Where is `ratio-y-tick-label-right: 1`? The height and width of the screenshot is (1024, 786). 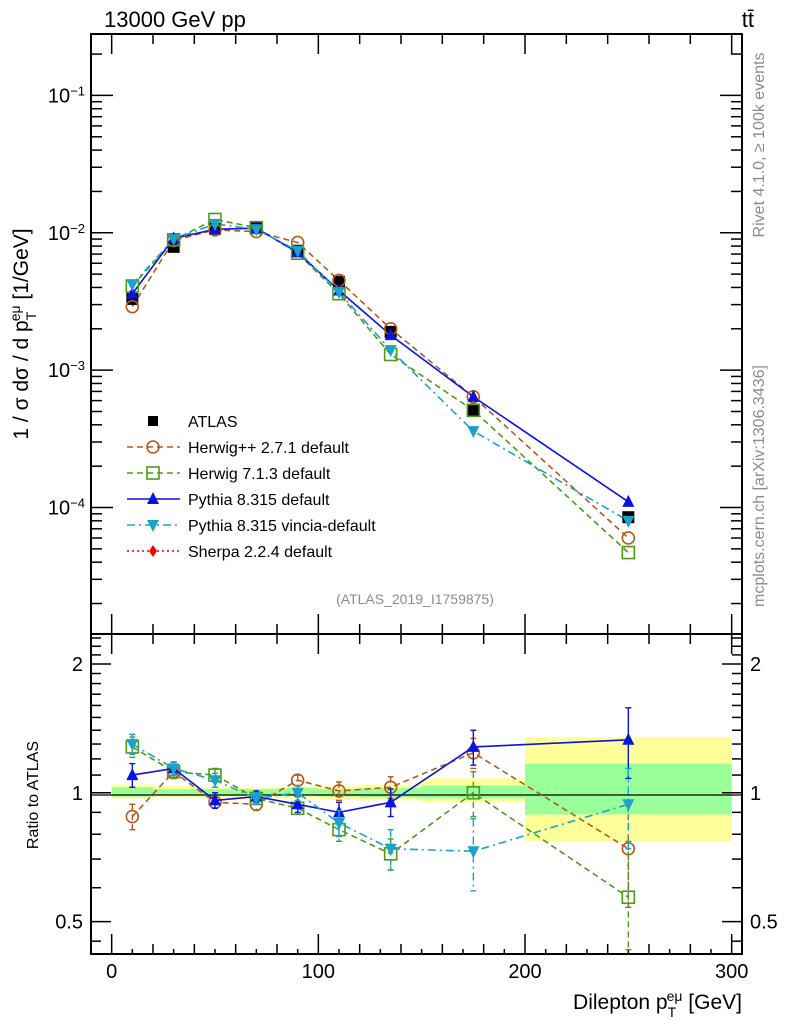
ratio-y-tick-label-right: 1 is located at coordinates (755, 794).